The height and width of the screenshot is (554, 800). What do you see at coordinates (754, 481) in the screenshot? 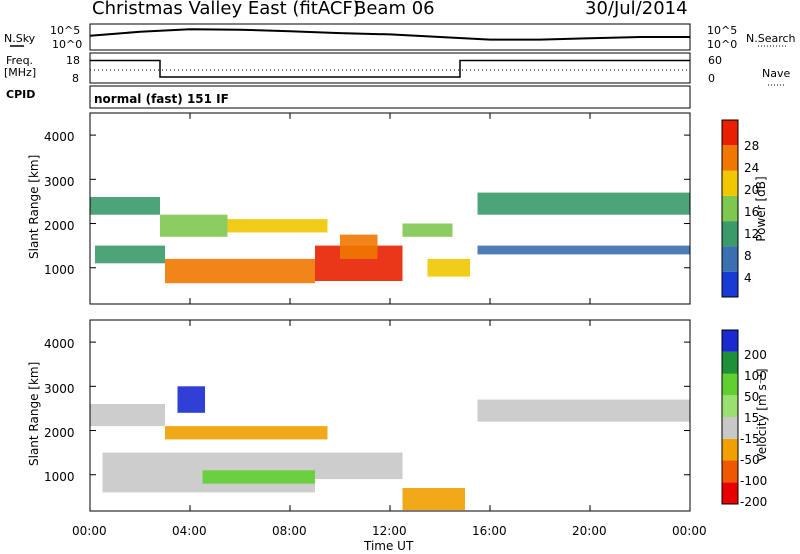
I see `vel-cbar-tick-m100: -100` at bounding box center [754, 481].